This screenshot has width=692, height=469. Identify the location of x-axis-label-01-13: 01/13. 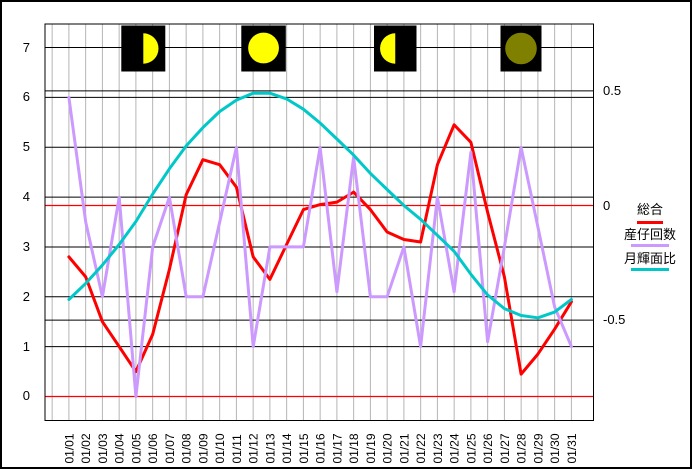
(270, 448).